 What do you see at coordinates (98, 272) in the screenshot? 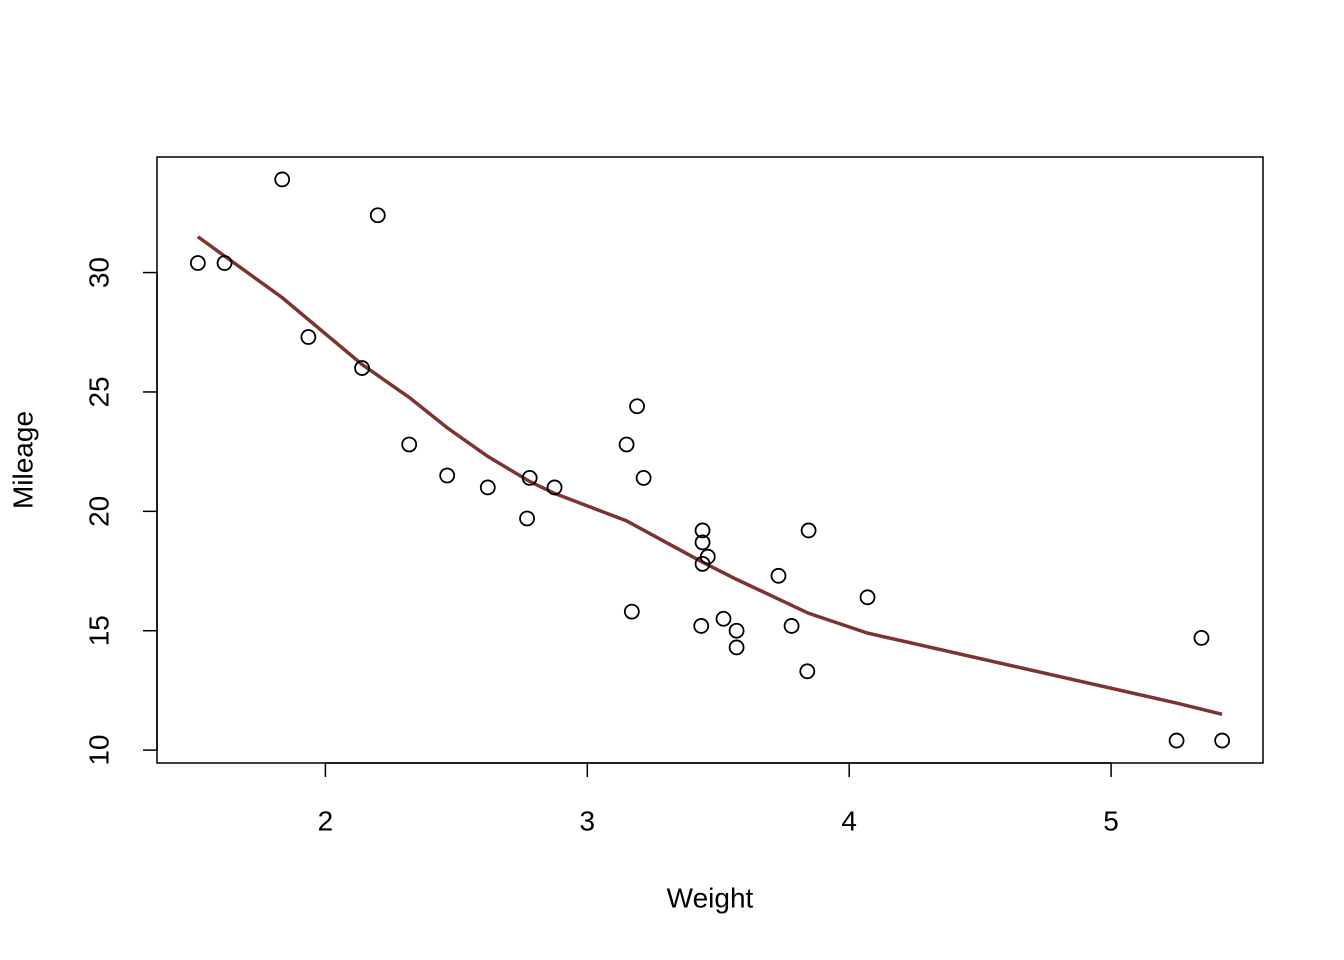
I see `y-tick-label: 30` at bounding box center [98, 272].